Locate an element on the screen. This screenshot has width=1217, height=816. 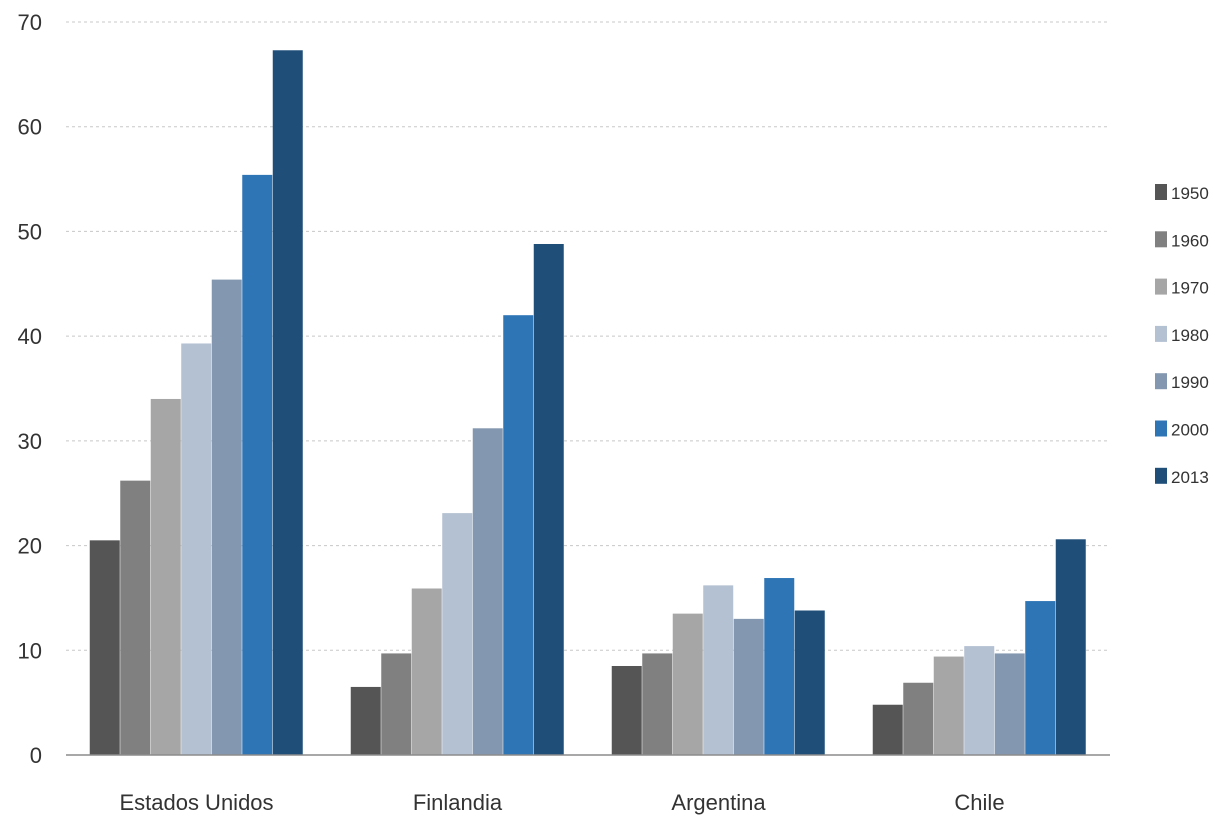
x-category-label: Estados Unidos is located at coordinates (196, 802).